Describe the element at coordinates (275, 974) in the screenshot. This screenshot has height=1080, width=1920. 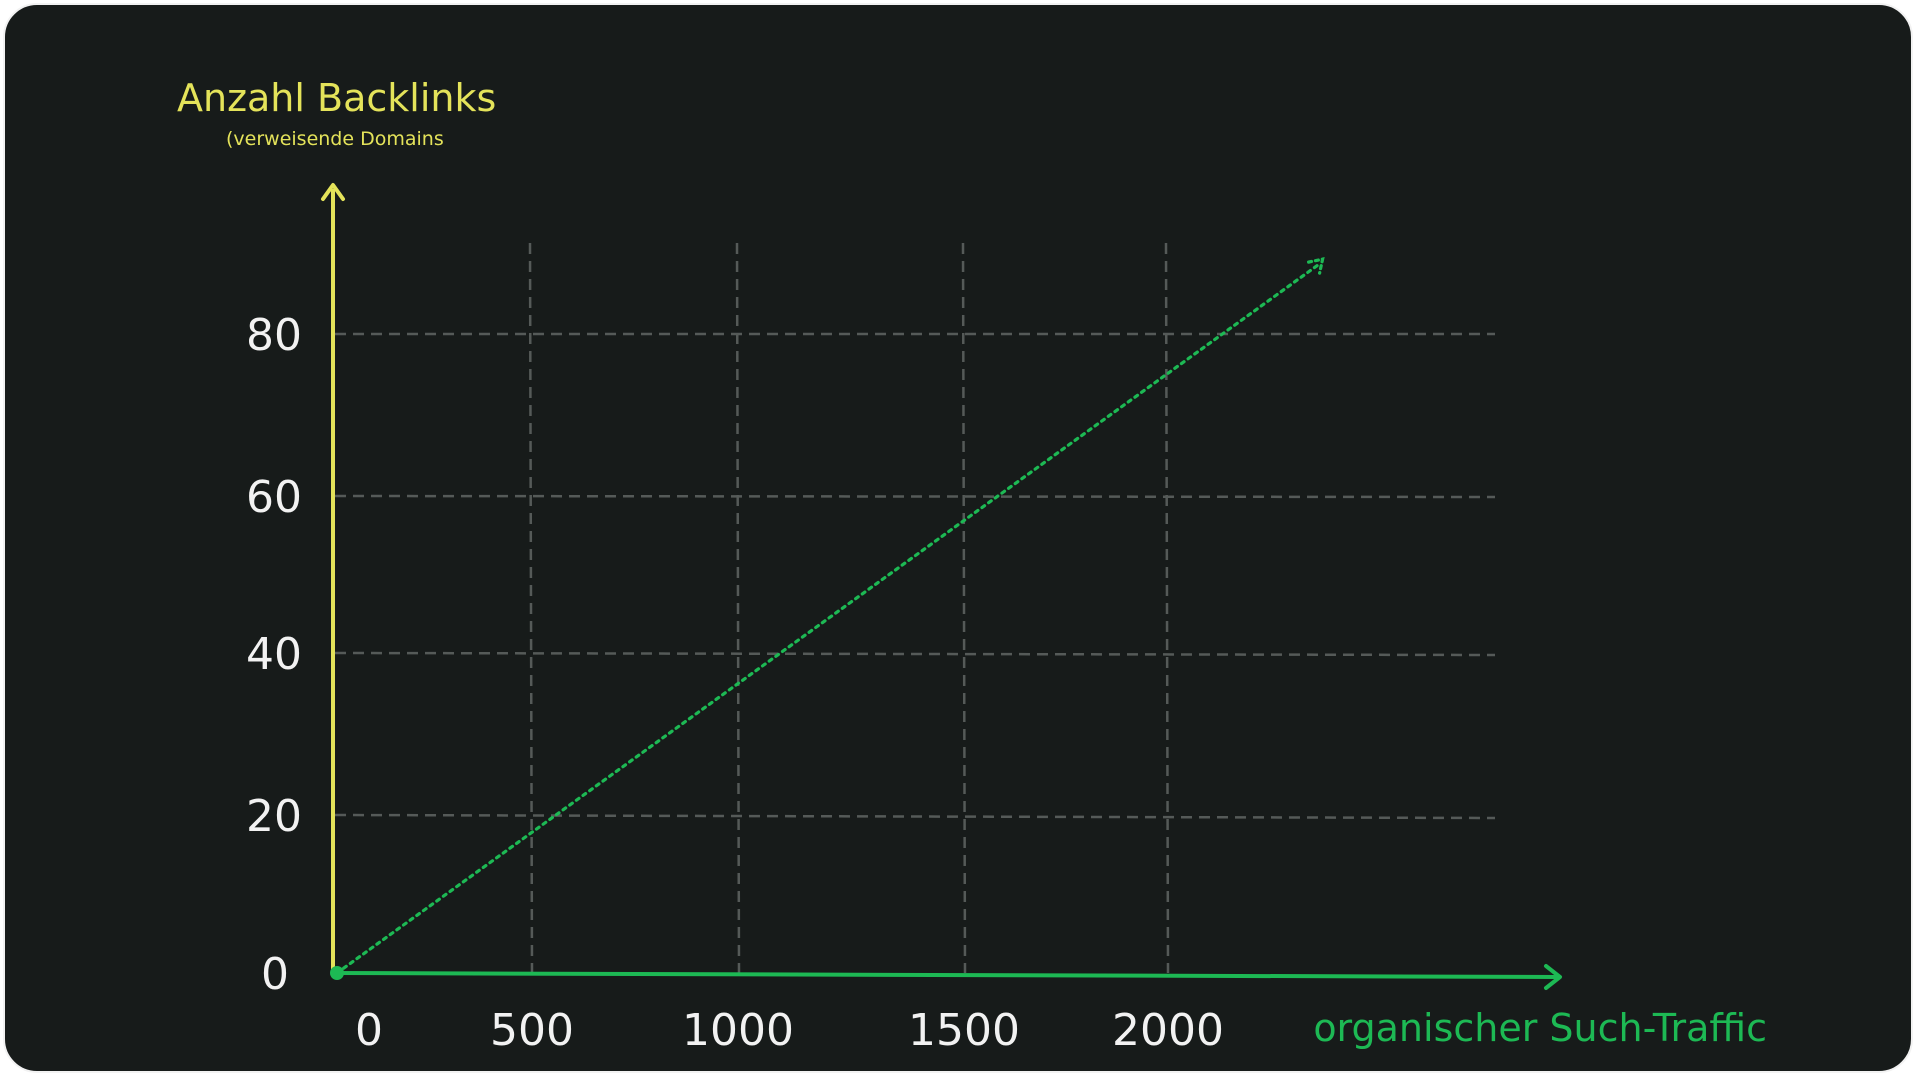
I see `y-tick-label: 0` at that location.